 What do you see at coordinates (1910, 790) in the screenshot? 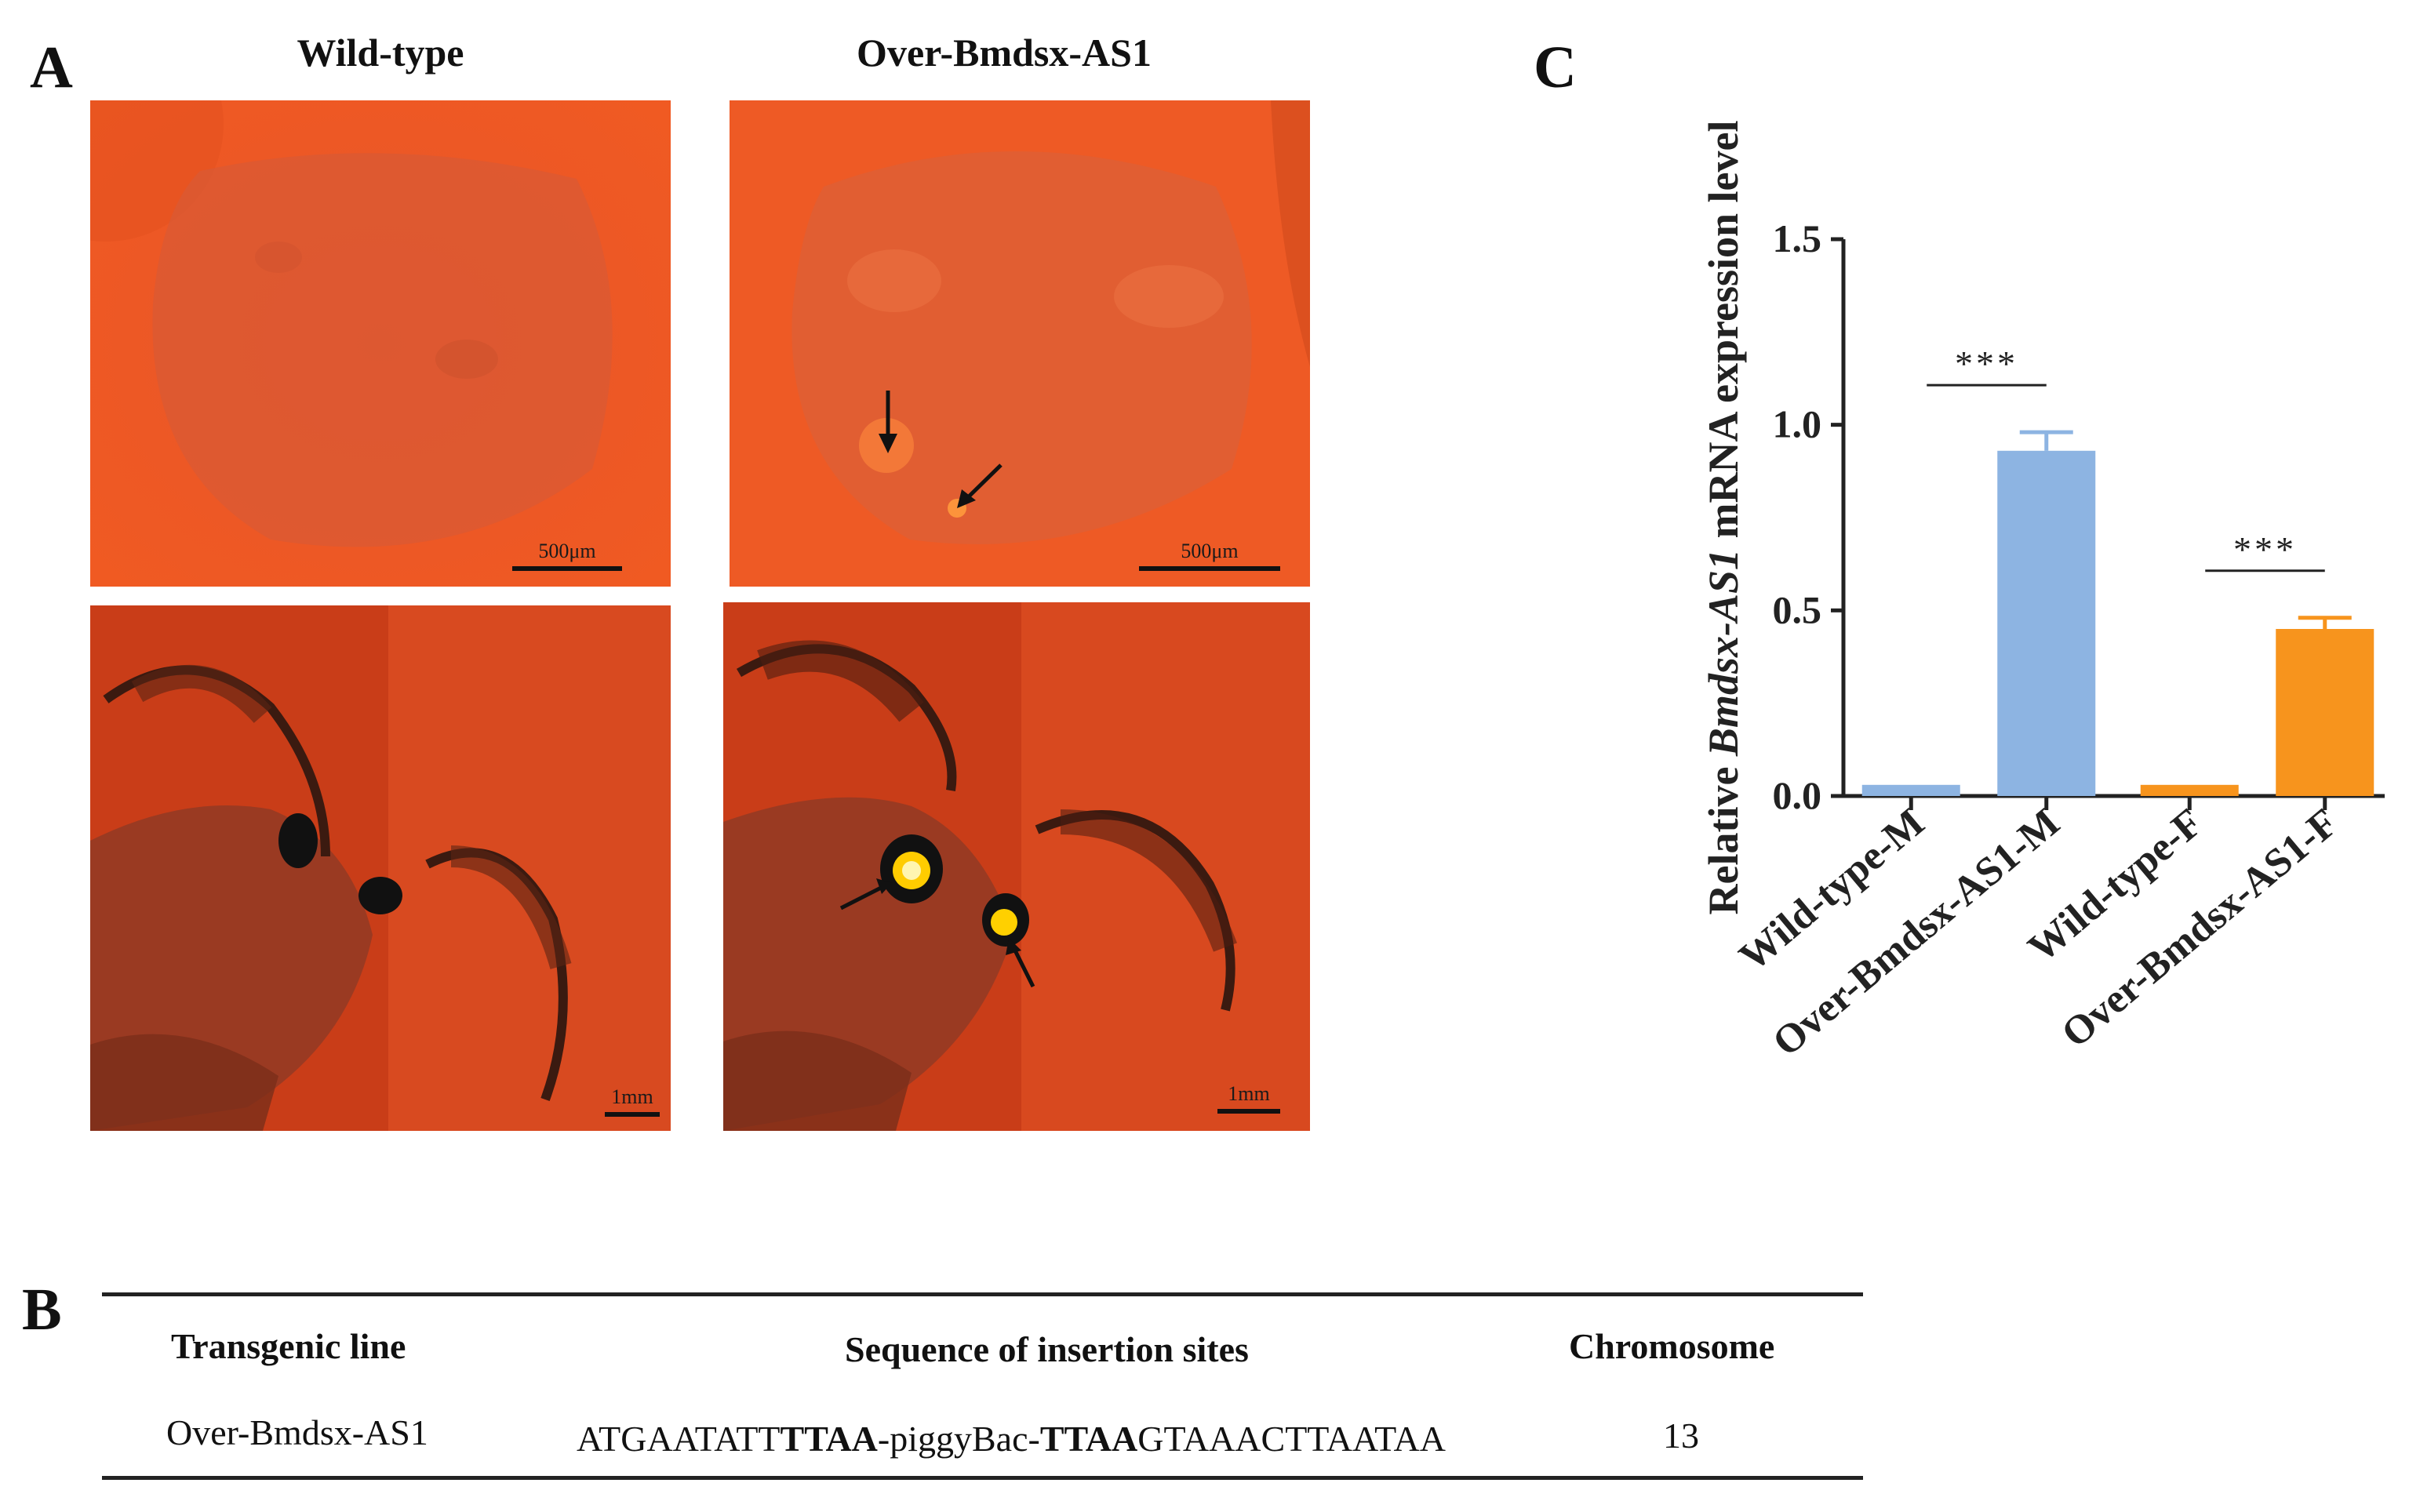
I see `bar-wild-type-m` at bounding box center [1910, 790].